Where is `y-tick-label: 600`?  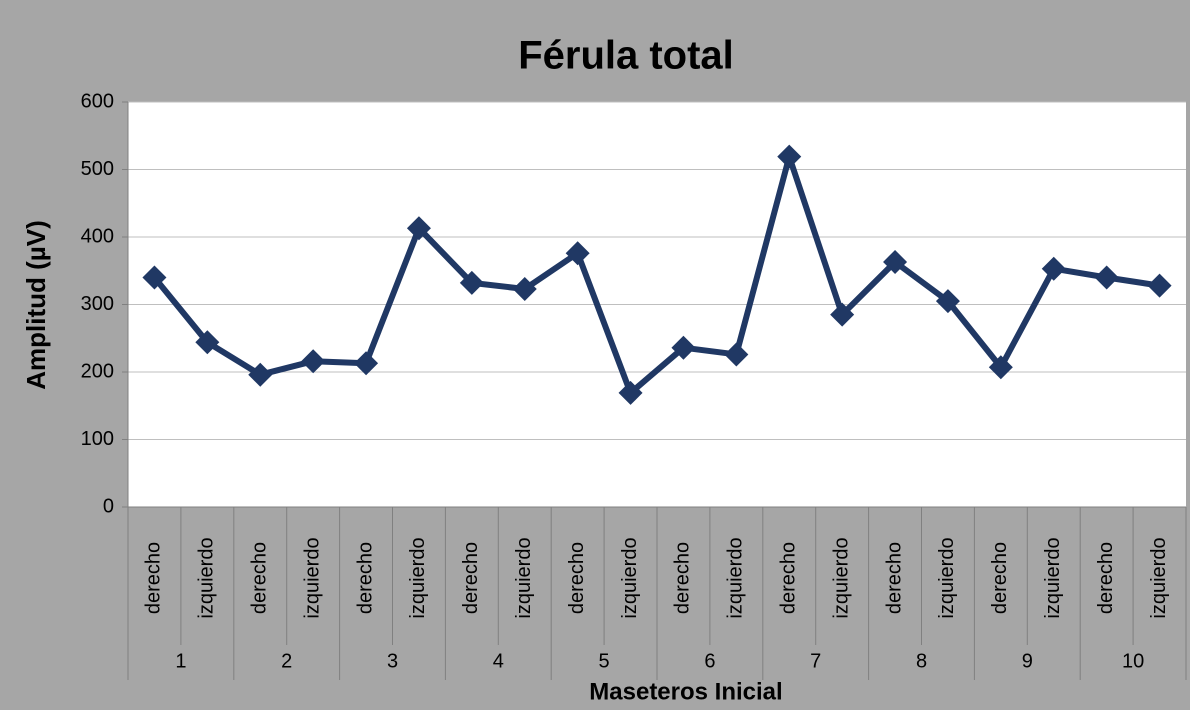 y-tick-label: 600 is located at coordinates (97, 101).